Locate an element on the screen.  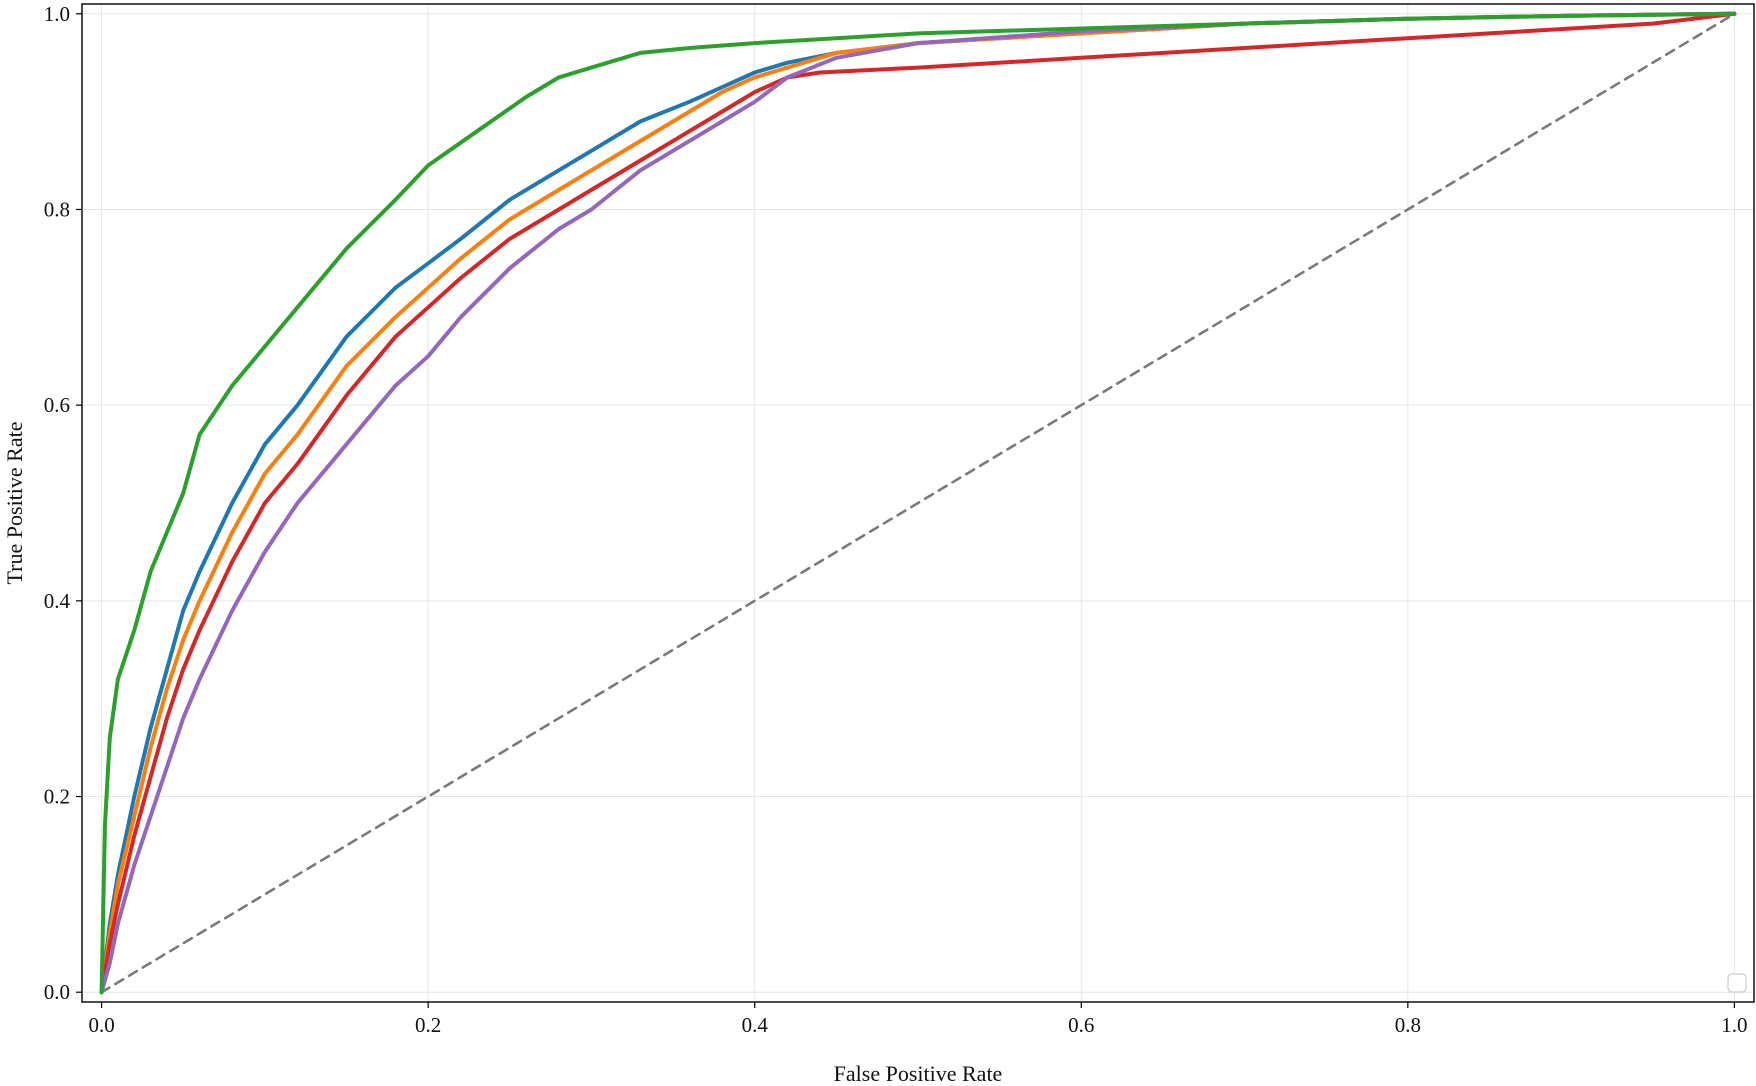
y-tick-label: 0.4 is located at coordinates (57, 601).